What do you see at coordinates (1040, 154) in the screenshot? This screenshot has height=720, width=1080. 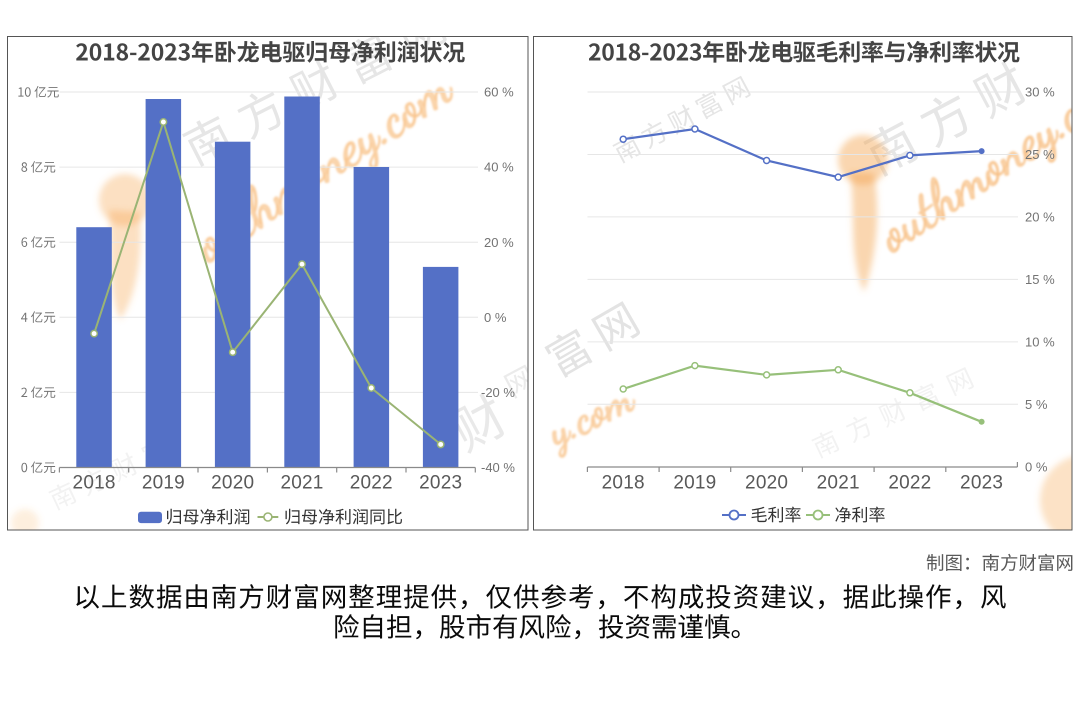 I see `svg-text: 25 %` at bounding box center [1040, 154].